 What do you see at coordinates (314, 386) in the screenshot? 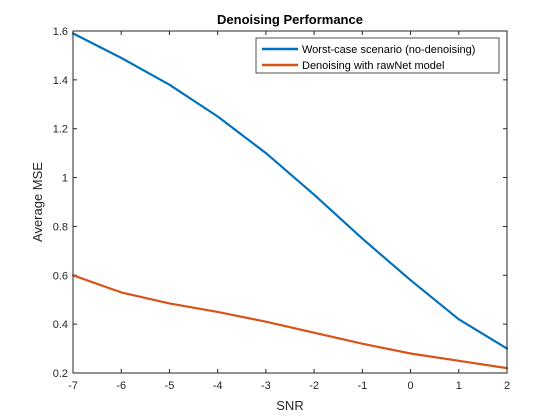
I see `x-tick-label: -2` at bounding box center [314, 386].